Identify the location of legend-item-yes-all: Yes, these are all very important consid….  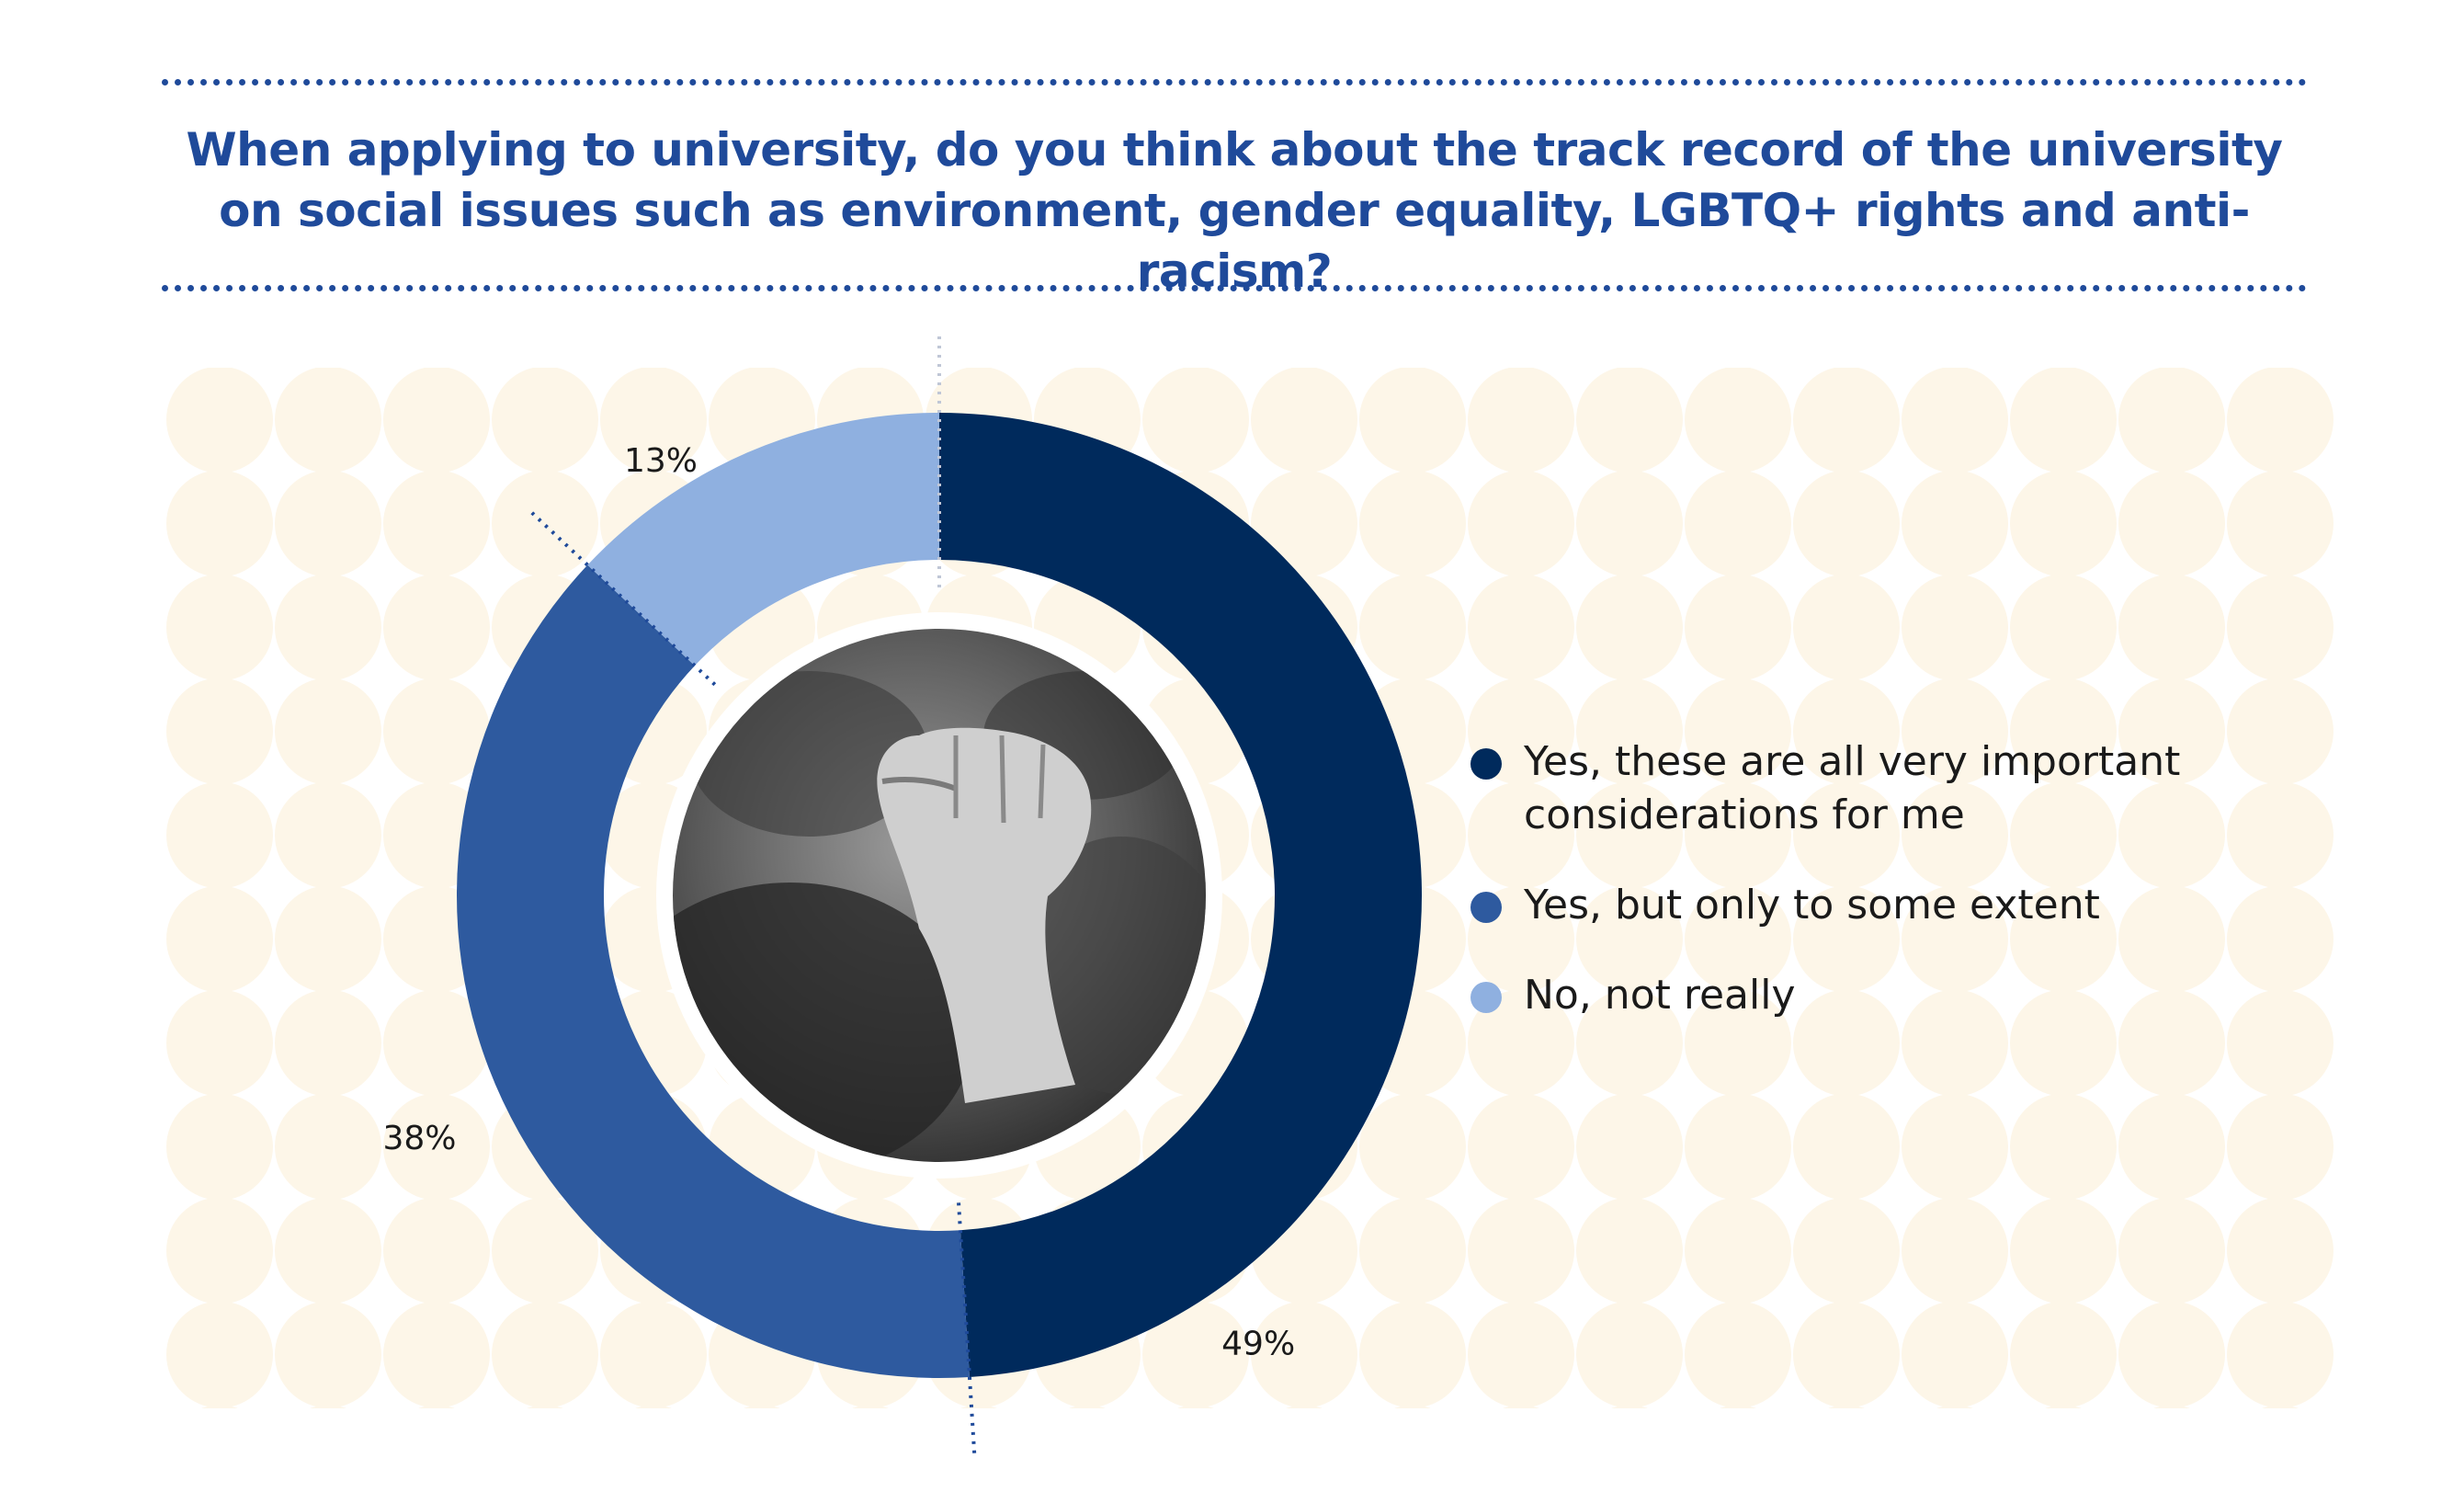
(1930, 788).